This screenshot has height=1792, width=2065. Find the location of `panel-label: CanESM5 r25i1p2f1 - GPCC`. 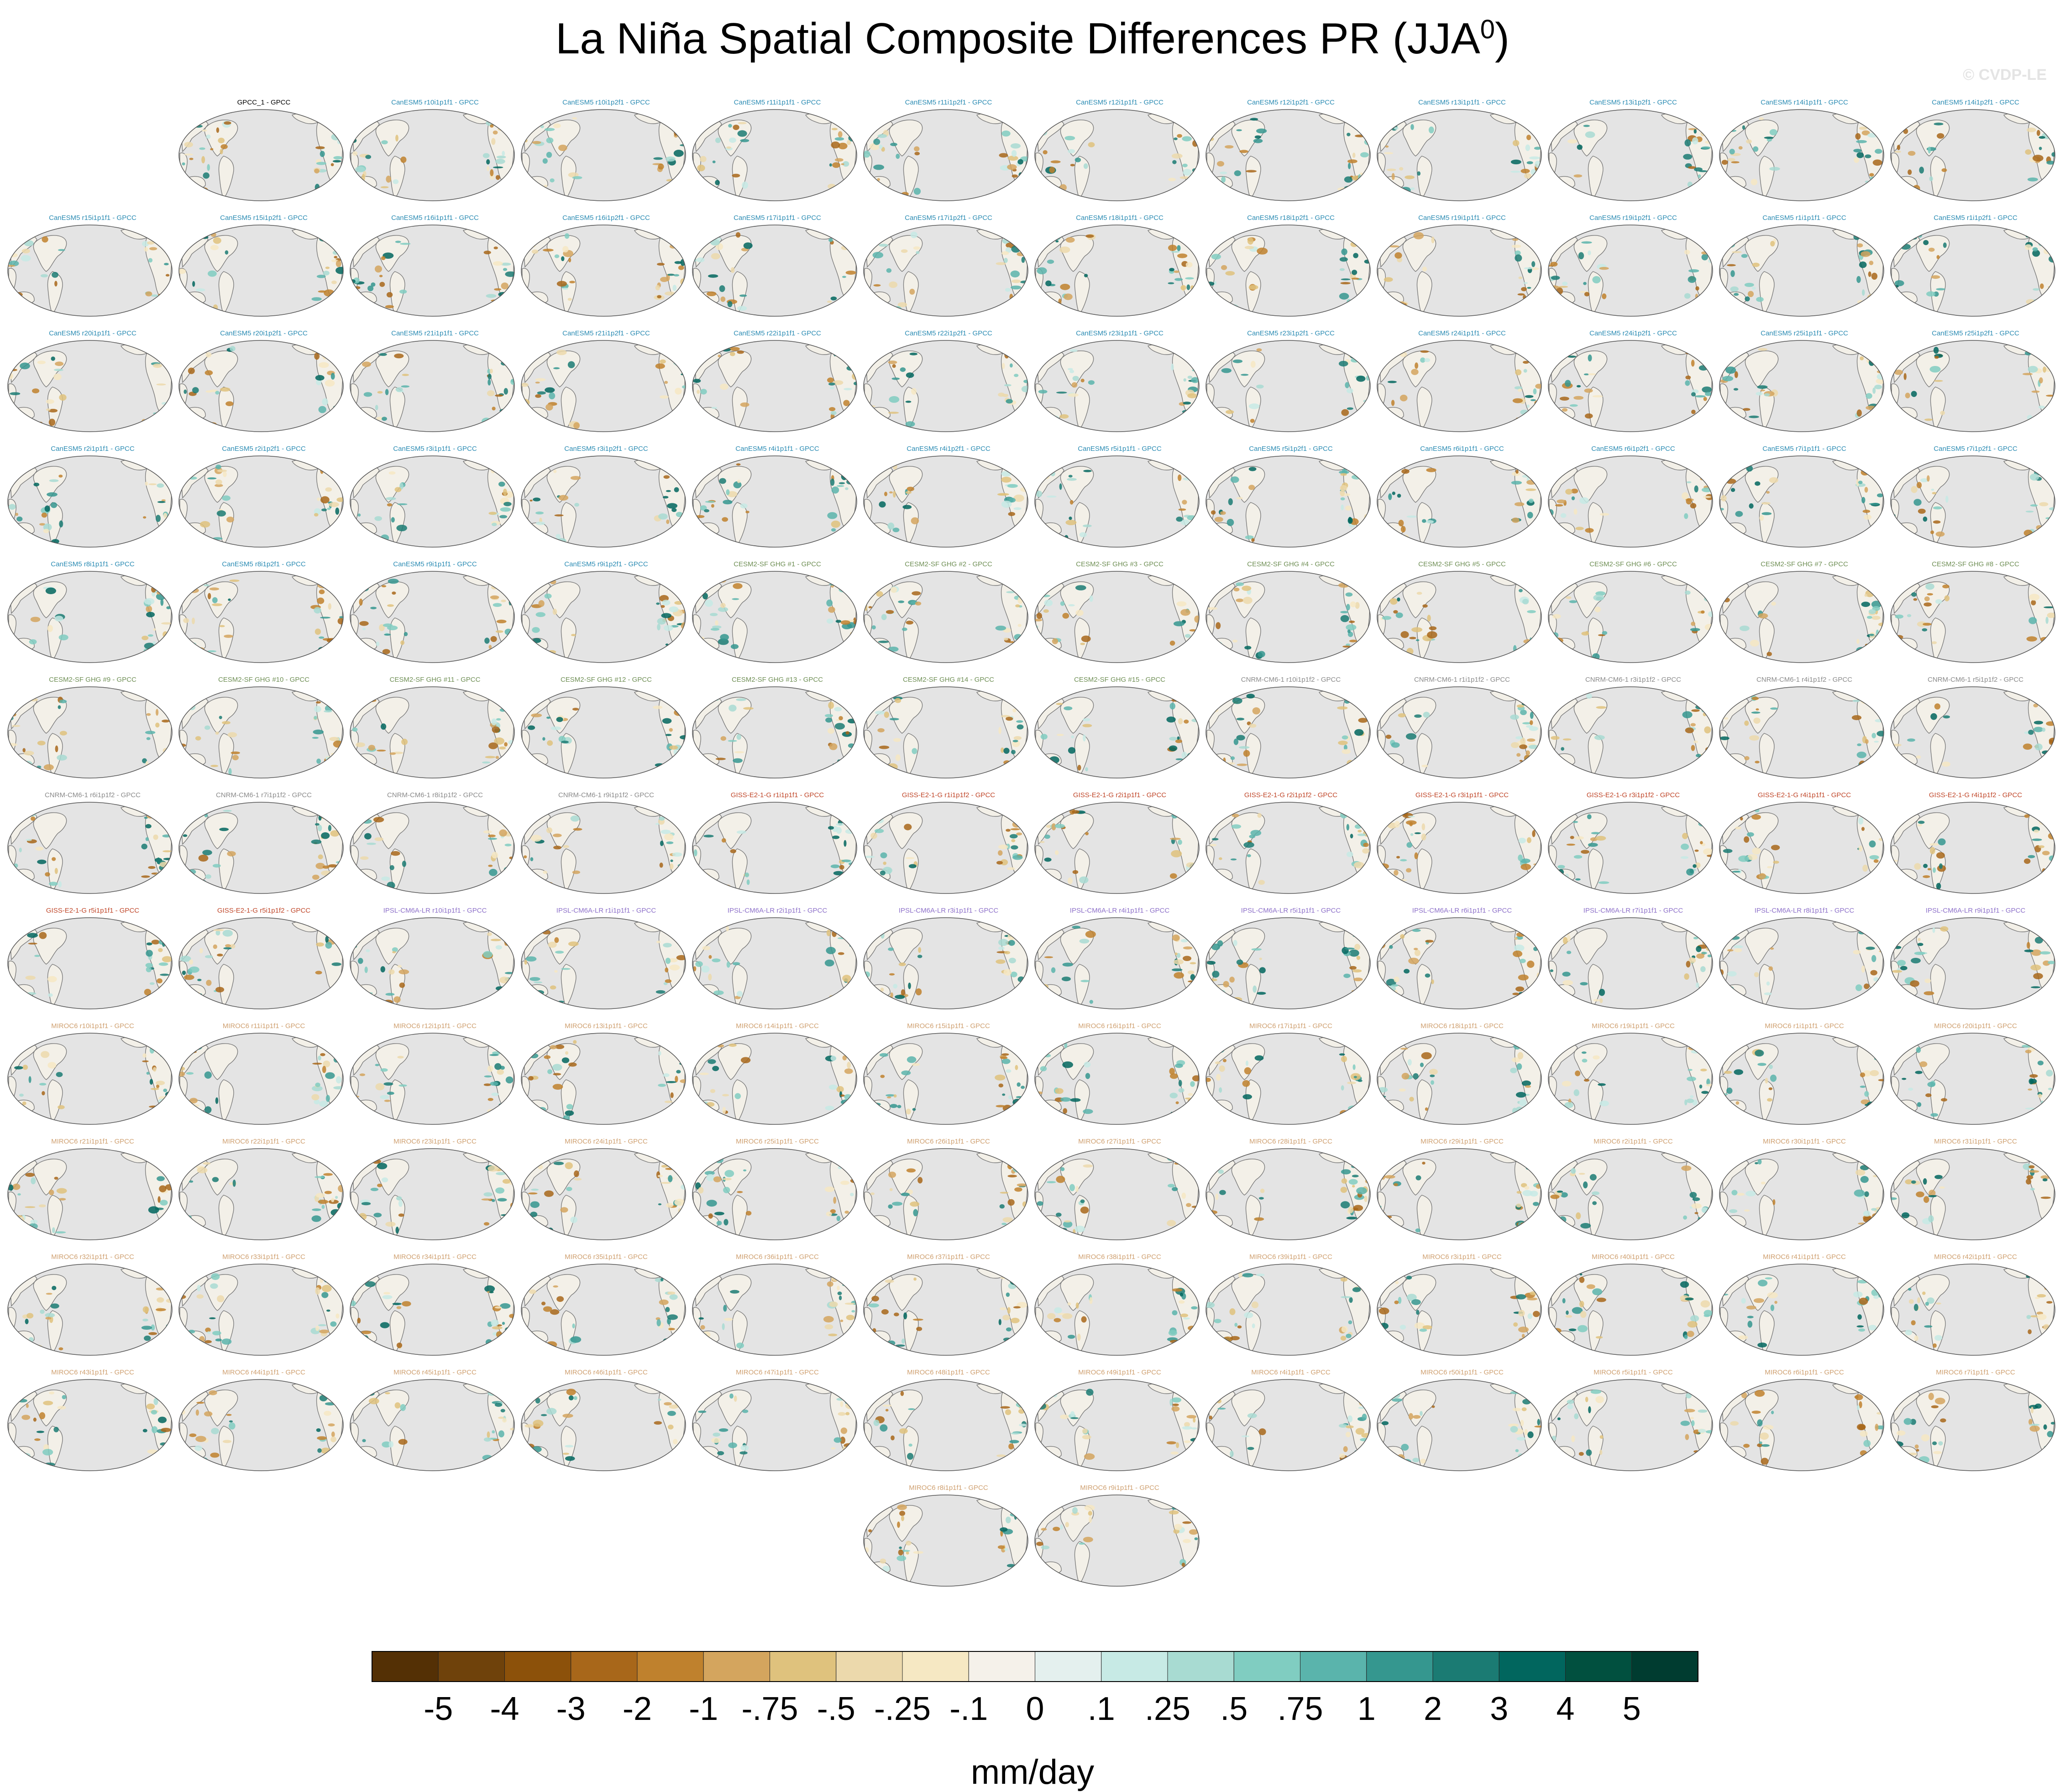

panel-label: CanESM5 r25i1p2f1 - GPCC is located at coordinates (1976, 333).